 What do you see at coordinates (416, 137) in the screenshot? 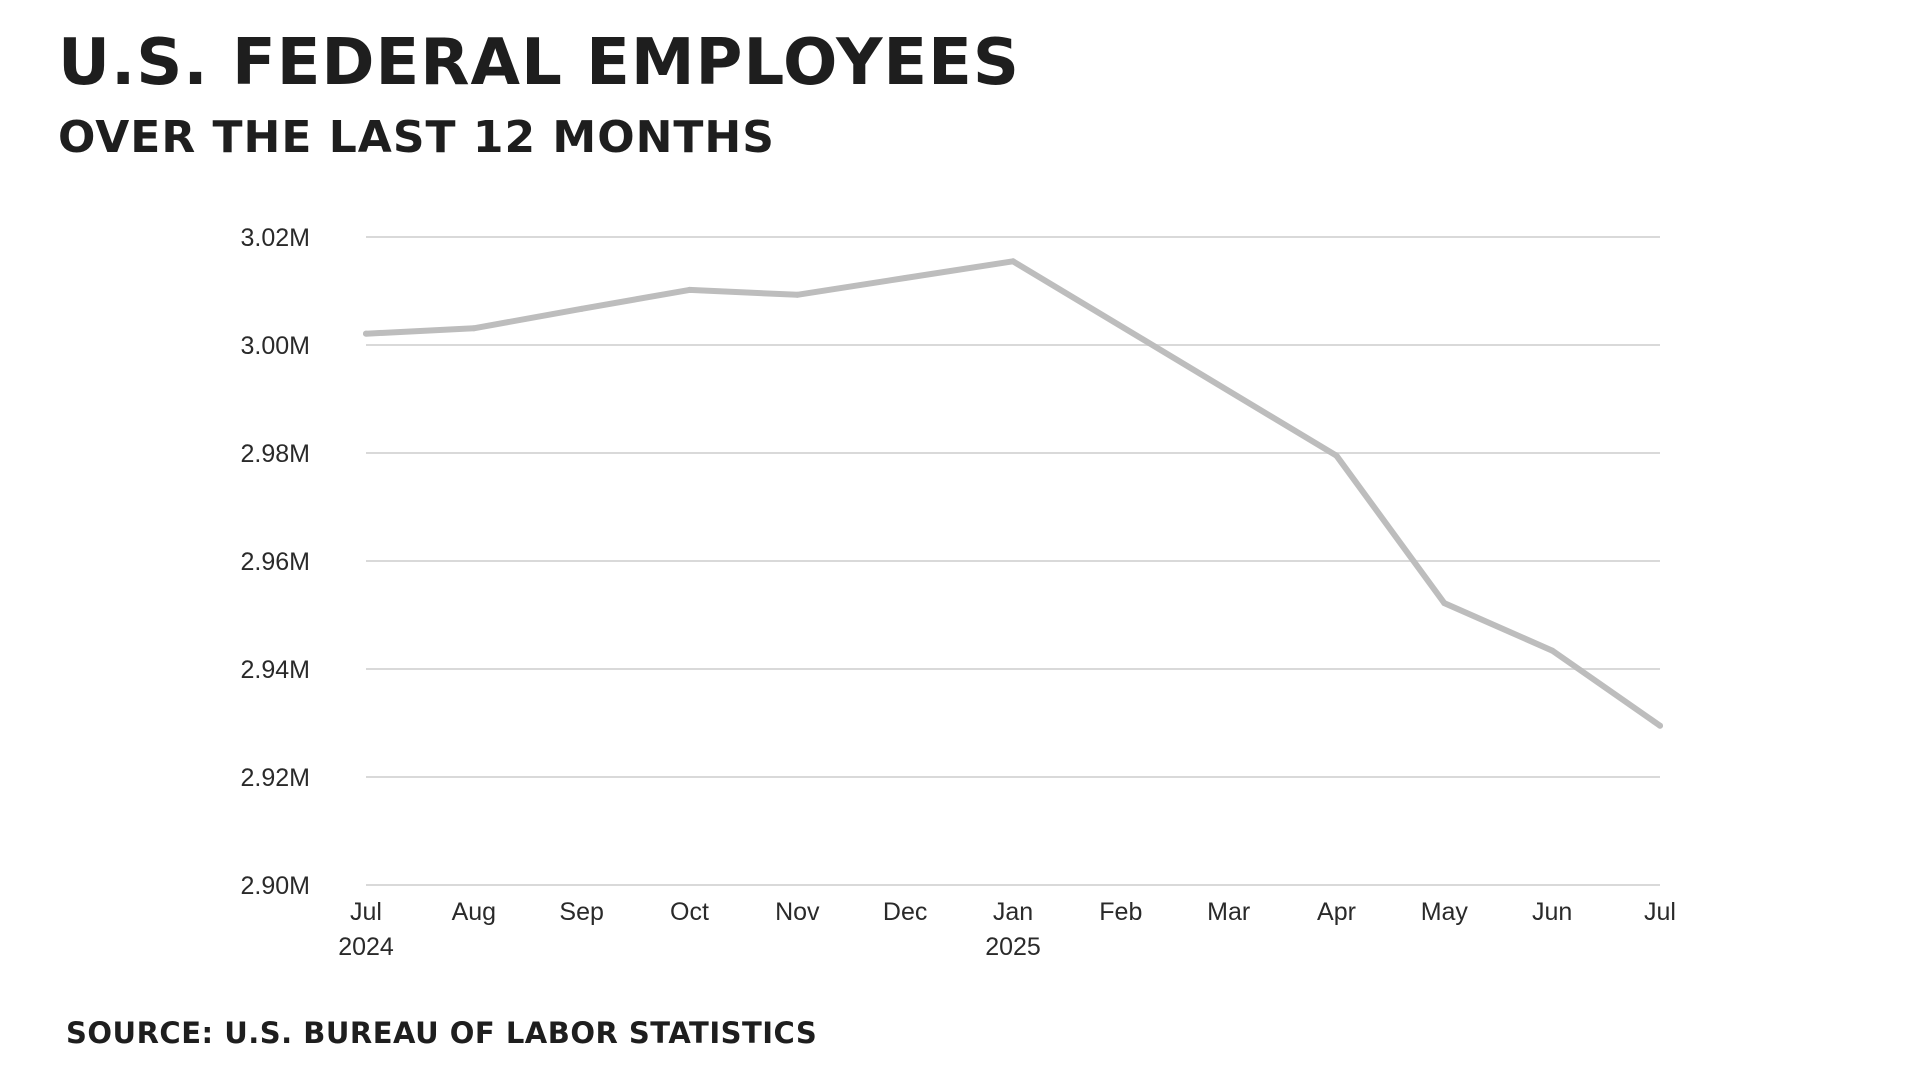
I see `chart-subtitle: Over the last 12 months` at bounding box center [416, 137].